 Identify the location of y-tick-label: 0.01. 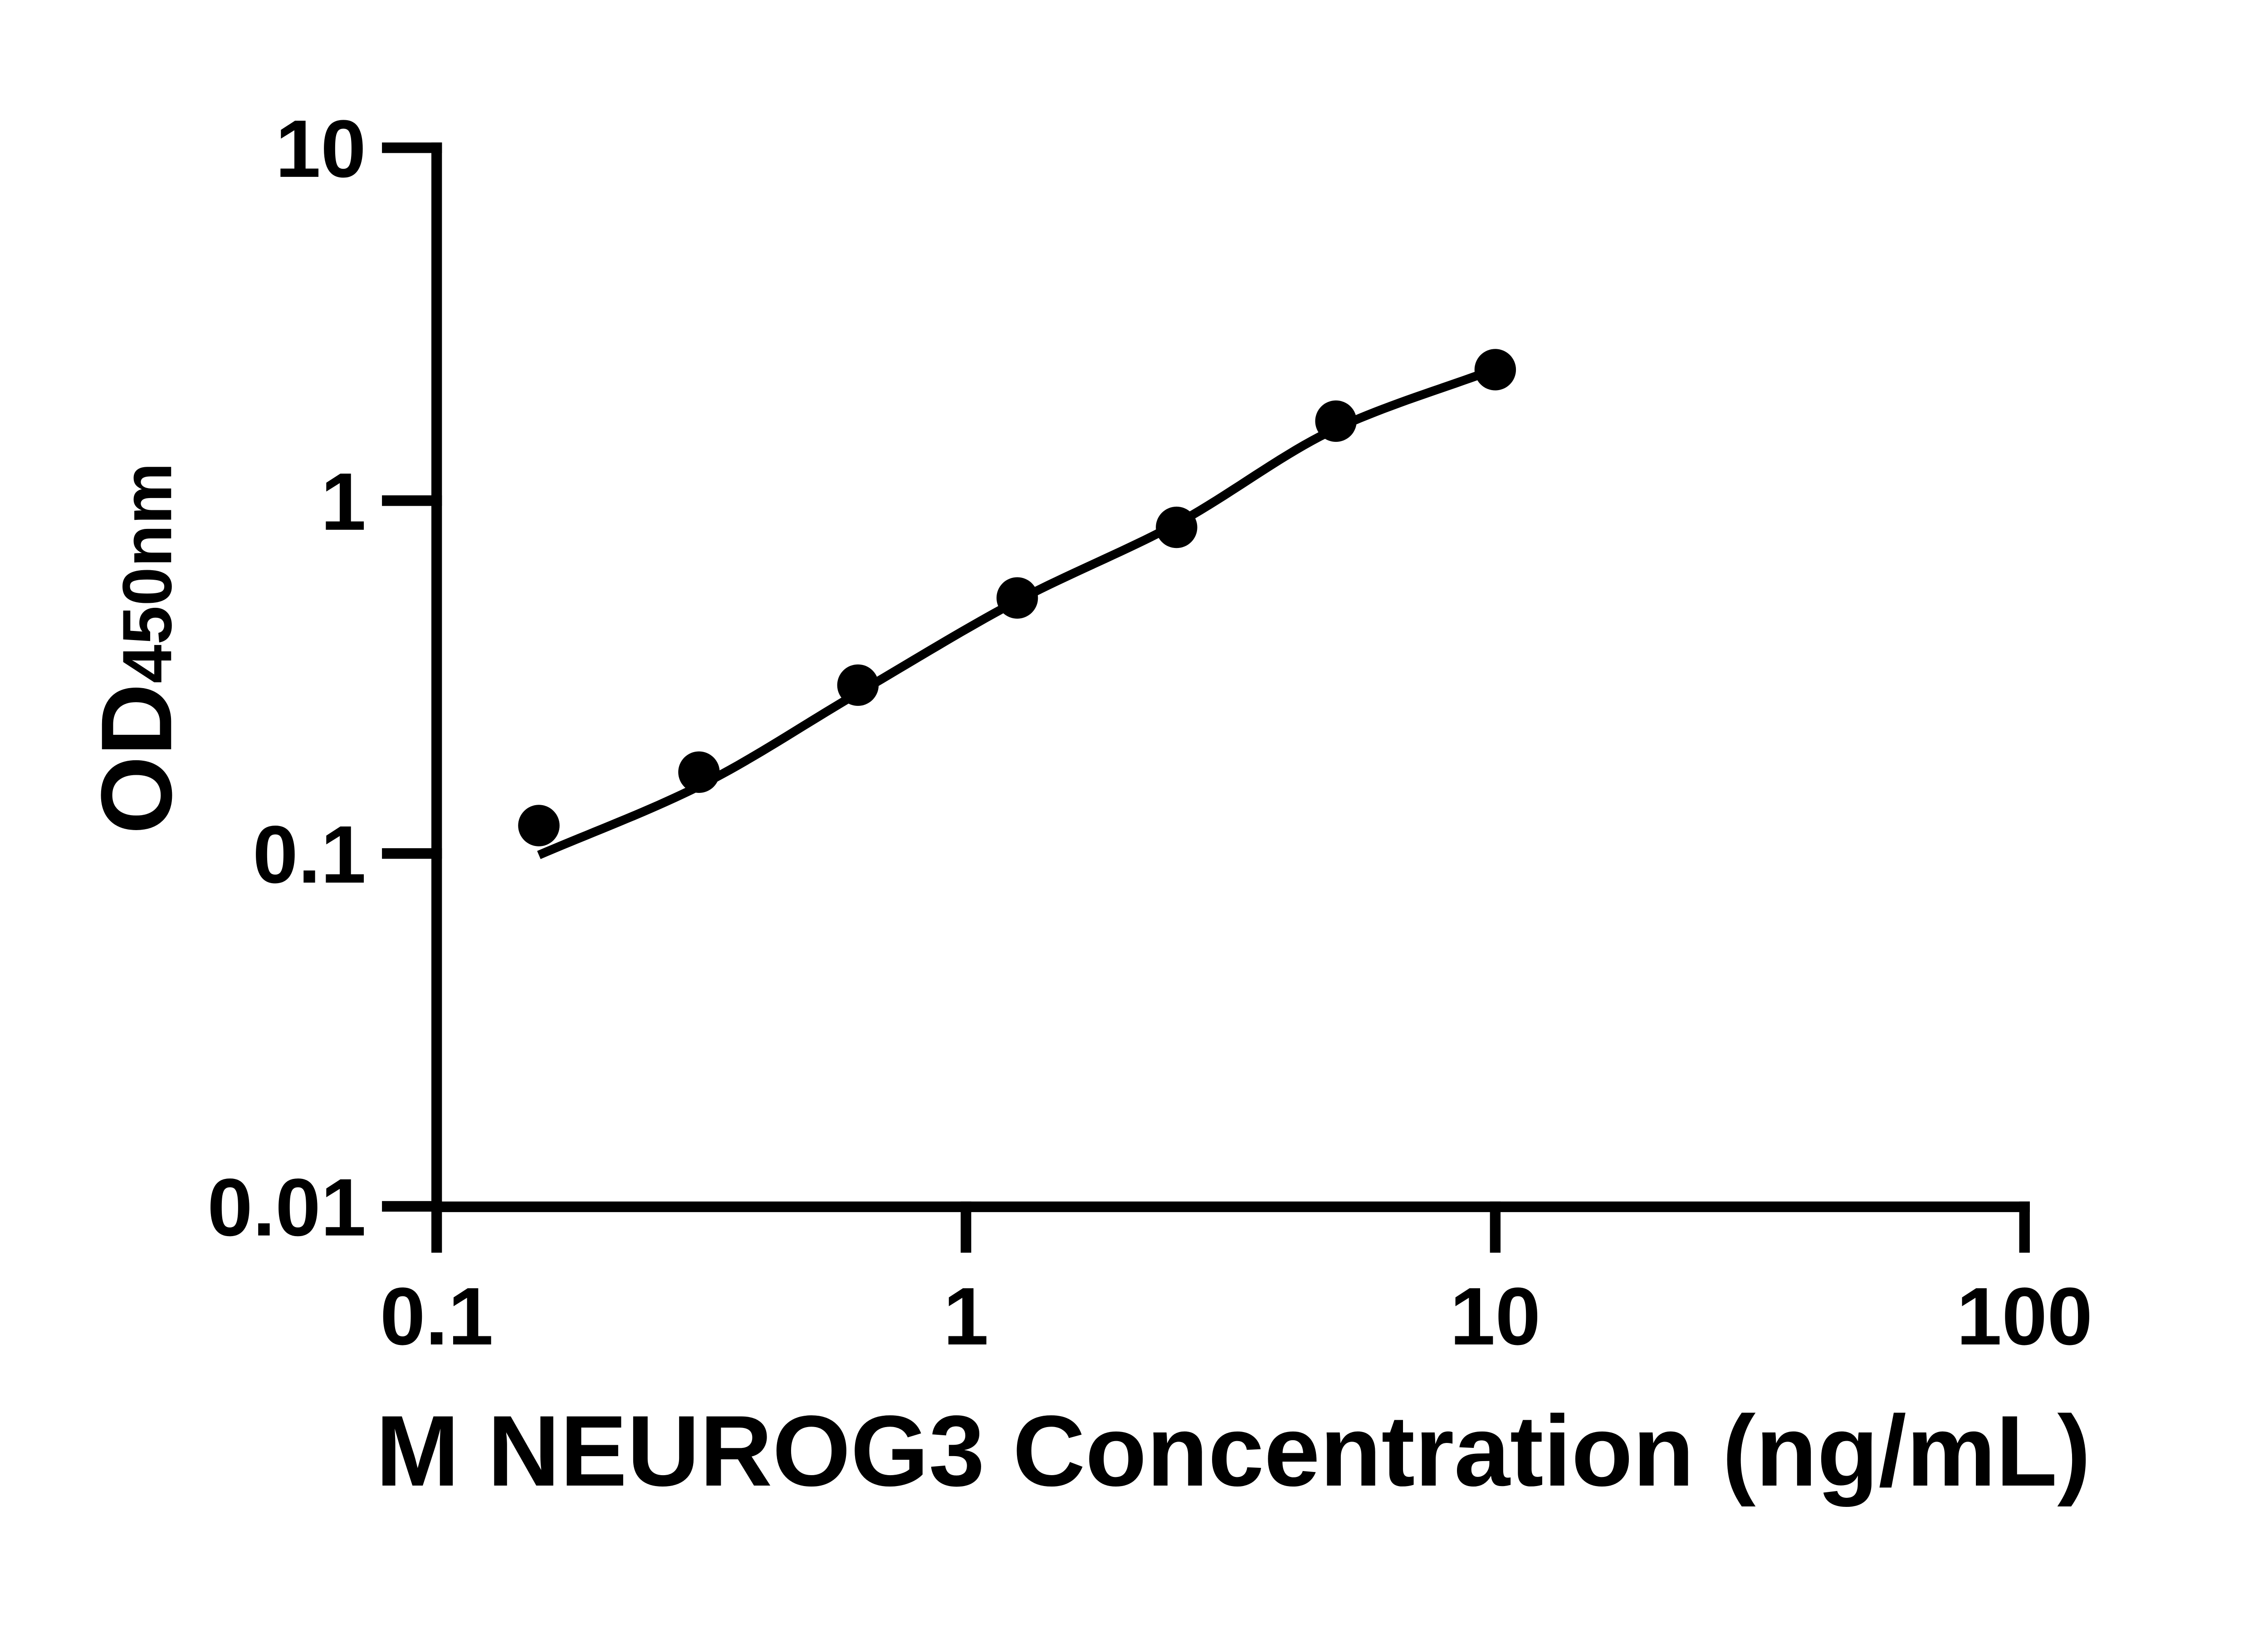
(286, 1207).